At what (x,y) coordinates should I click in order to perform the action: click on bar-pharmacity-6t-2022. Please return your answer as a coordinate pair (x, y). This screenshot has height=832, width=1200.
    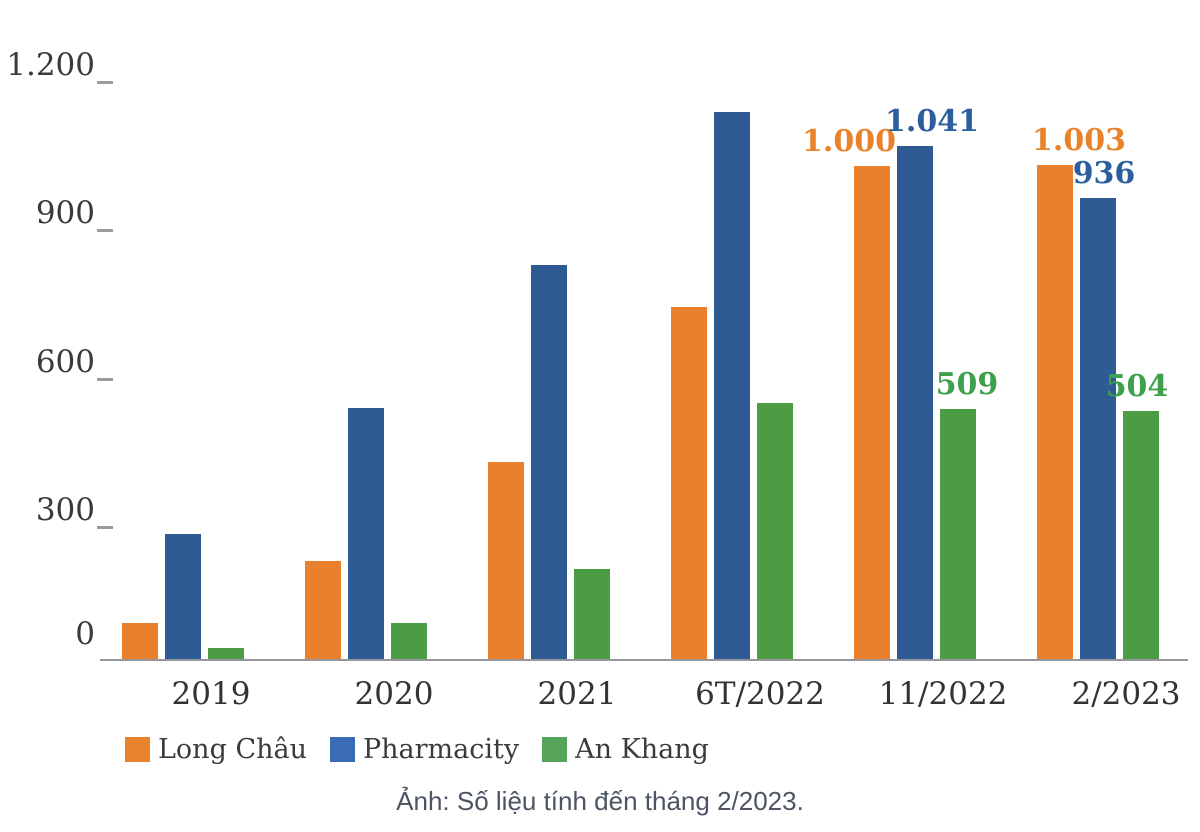
    Looking at the image, I should click on (732, 386).